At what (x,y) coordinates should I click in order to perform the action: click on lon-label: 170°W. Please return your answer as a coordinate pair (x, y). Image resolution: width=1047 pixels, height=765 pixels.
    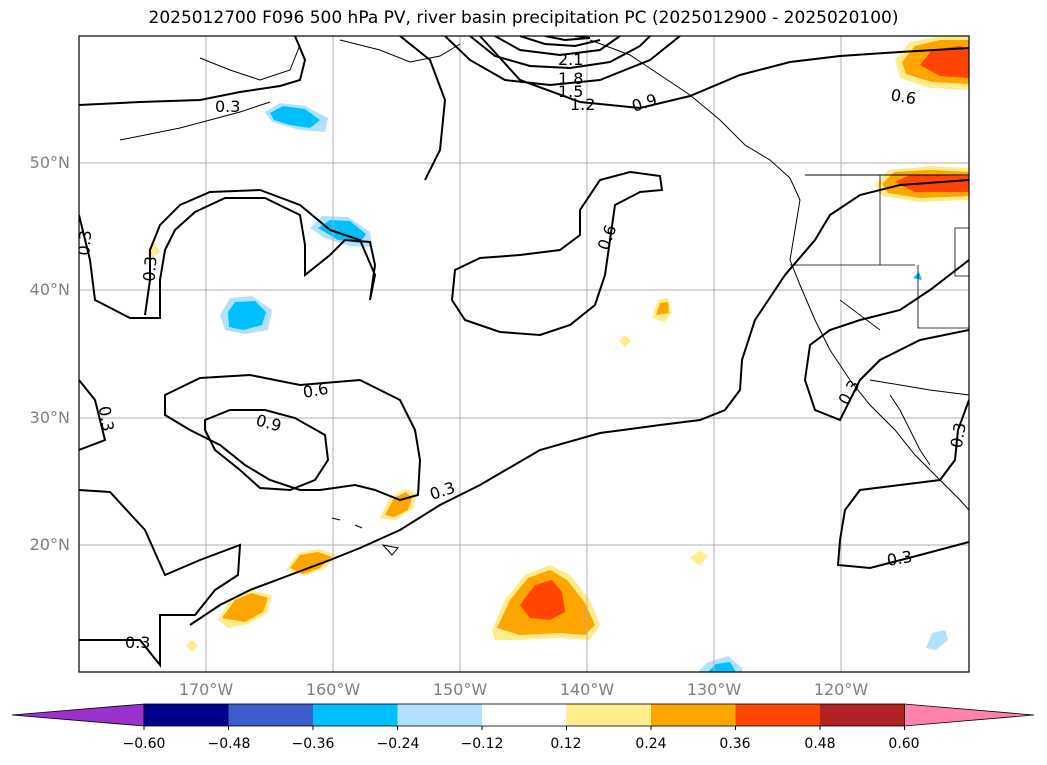
    Looking at the image, I should click on (206, 689).